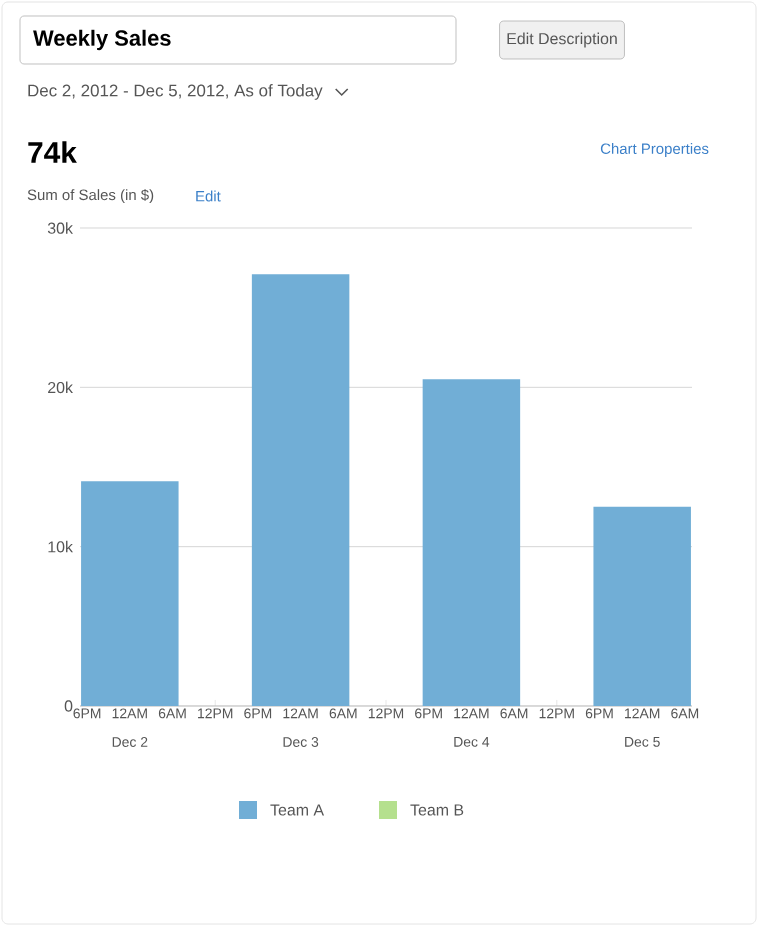  What do you see at coordinates (102, 40) in the screenshot?
I see `chart-title: Weekly Sales` at bounding box center [102, 40].